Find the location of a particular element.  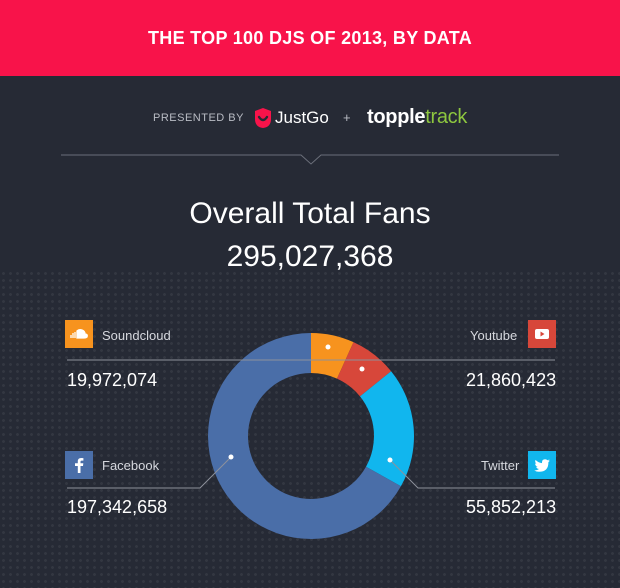

total-fans-label: Overall Total Fans is located at coordinates (310, 213).